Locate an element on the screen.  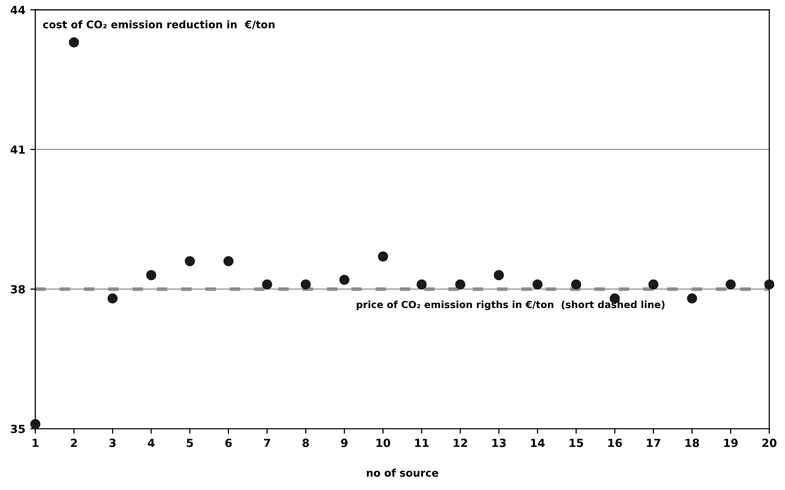
x-tick-label: 17 is located at coordinates (653, 442).